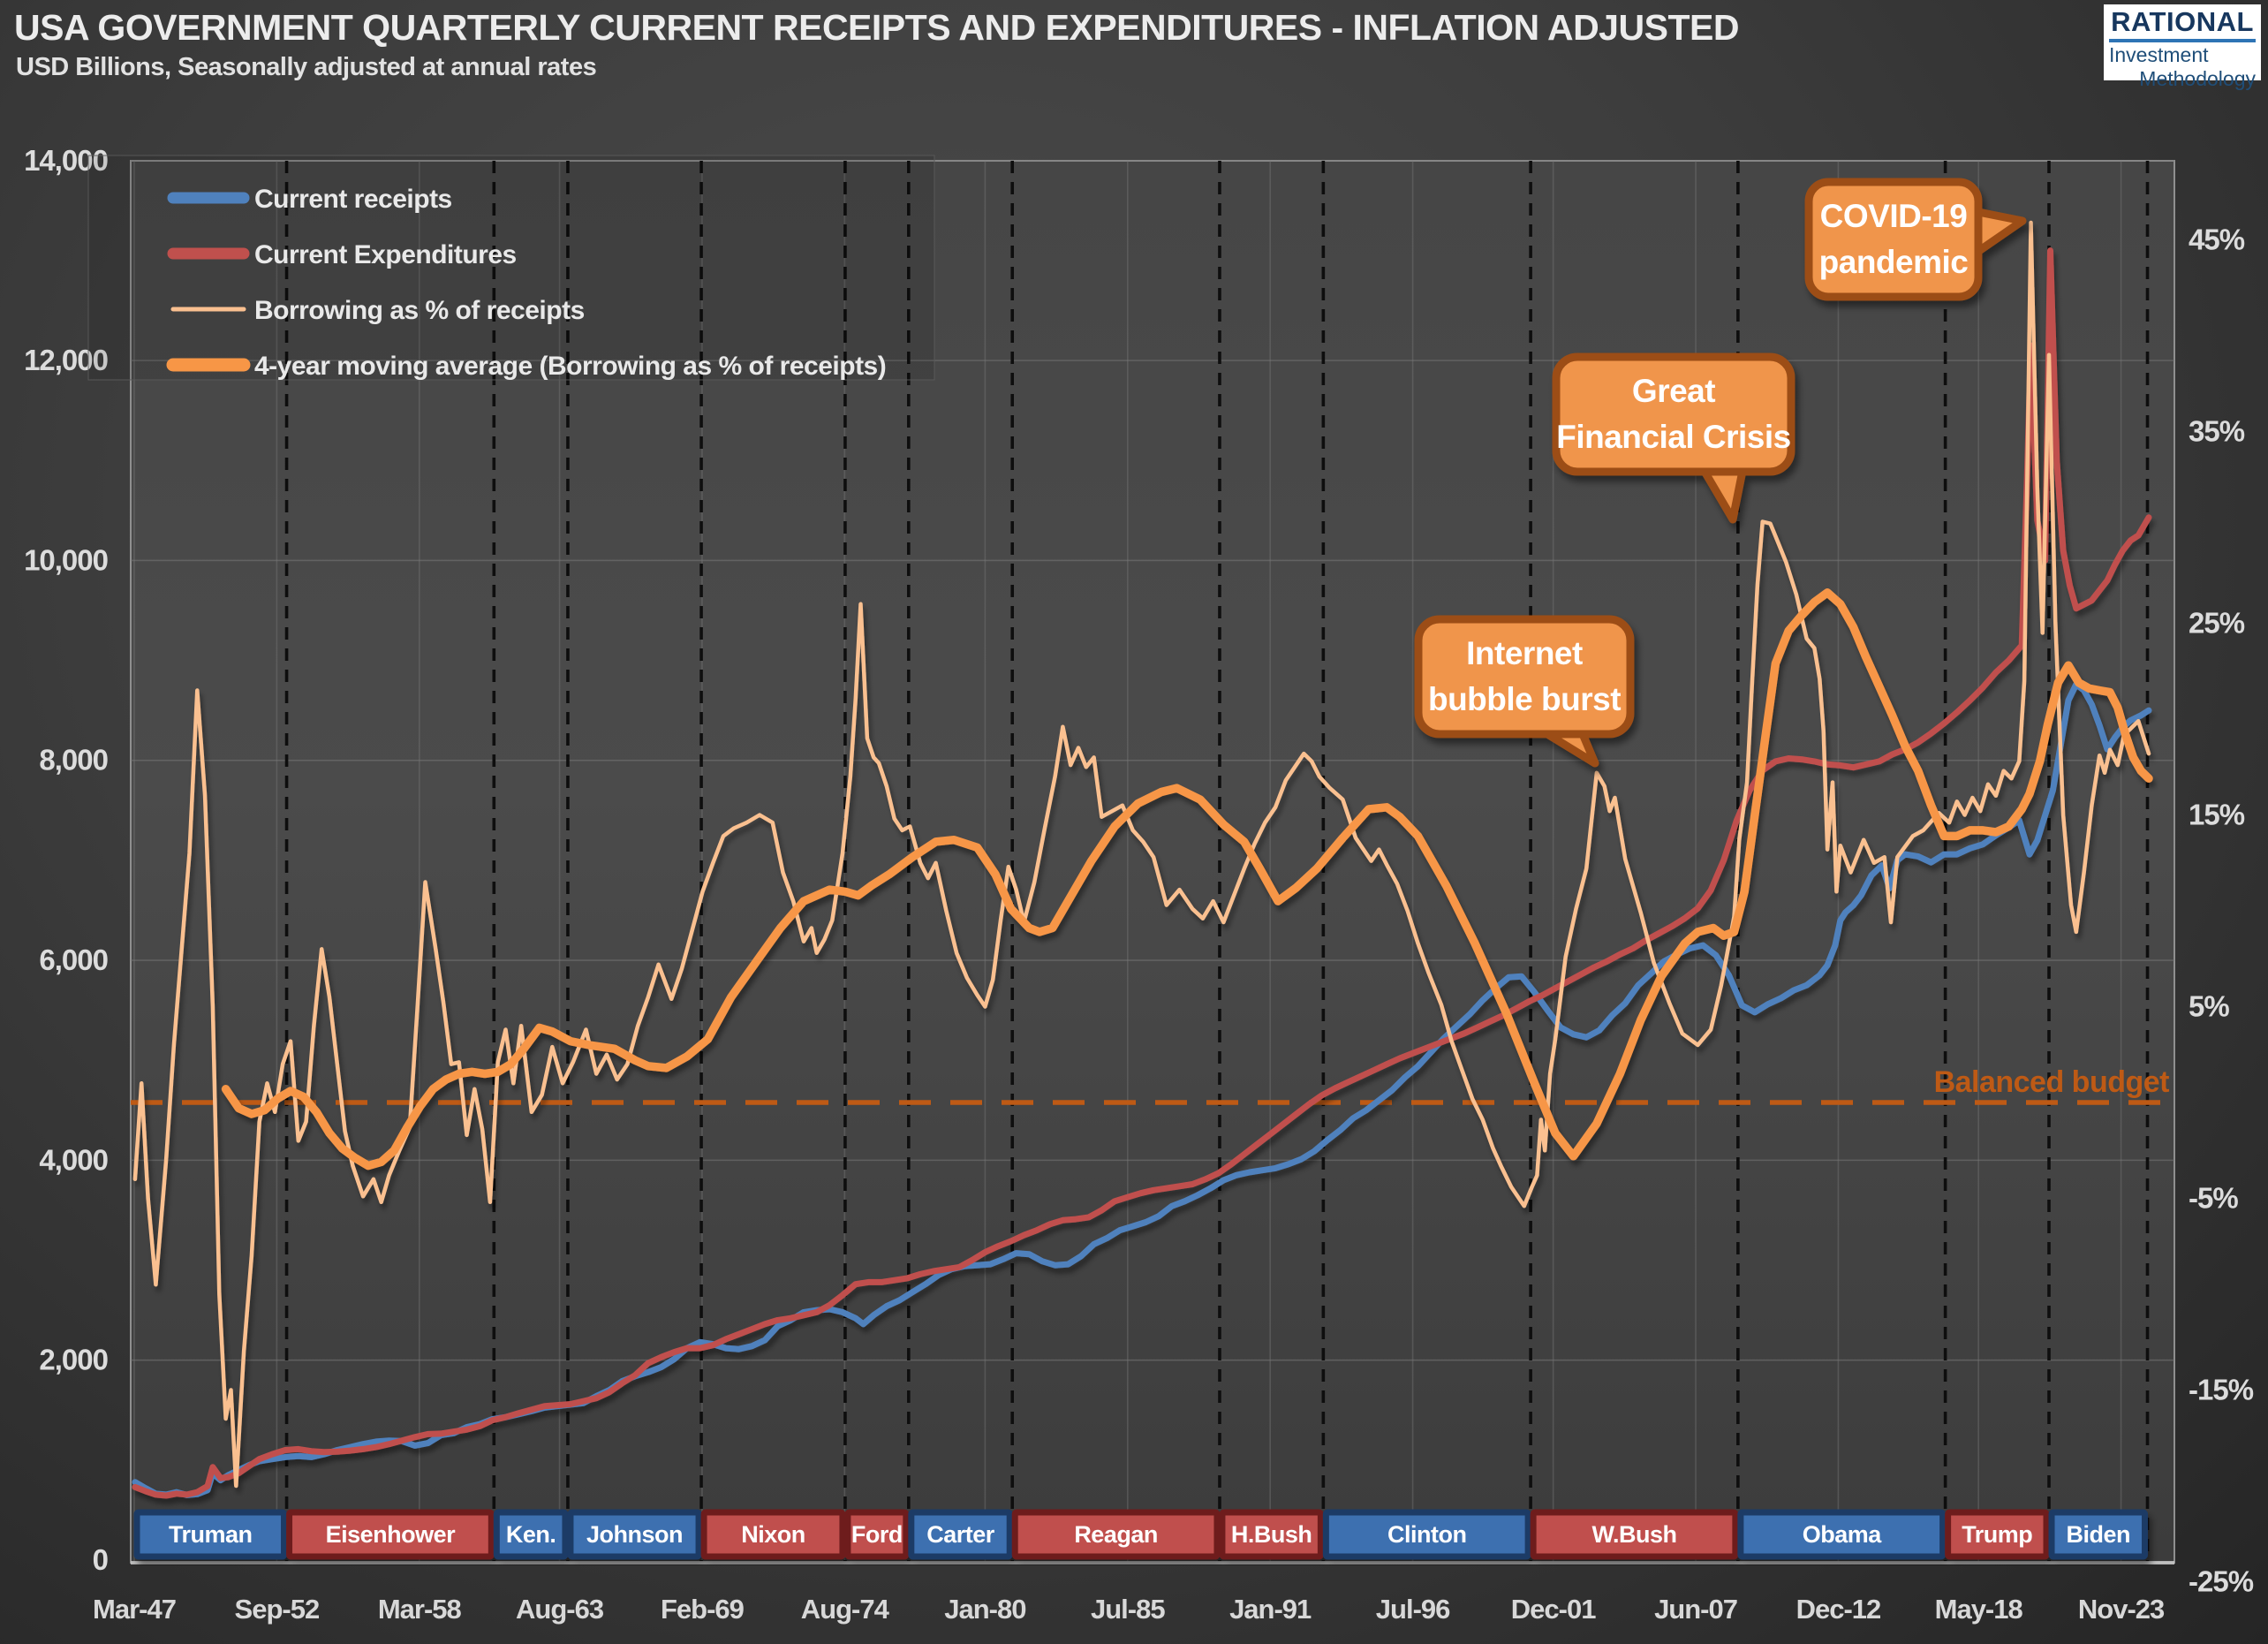  Describe the element at coordinates (2052, 1082) in the screenshot. I see `balanced-budget-label: Balanced budget` at that location.